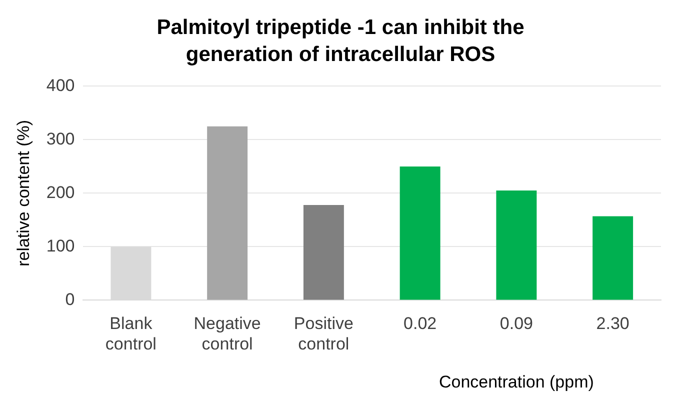 The width and height of the screenshot is (681, 397). Describe the element at coordinates (60, 85) in the screenshot. I see `y-tick-label: 400` at that location.